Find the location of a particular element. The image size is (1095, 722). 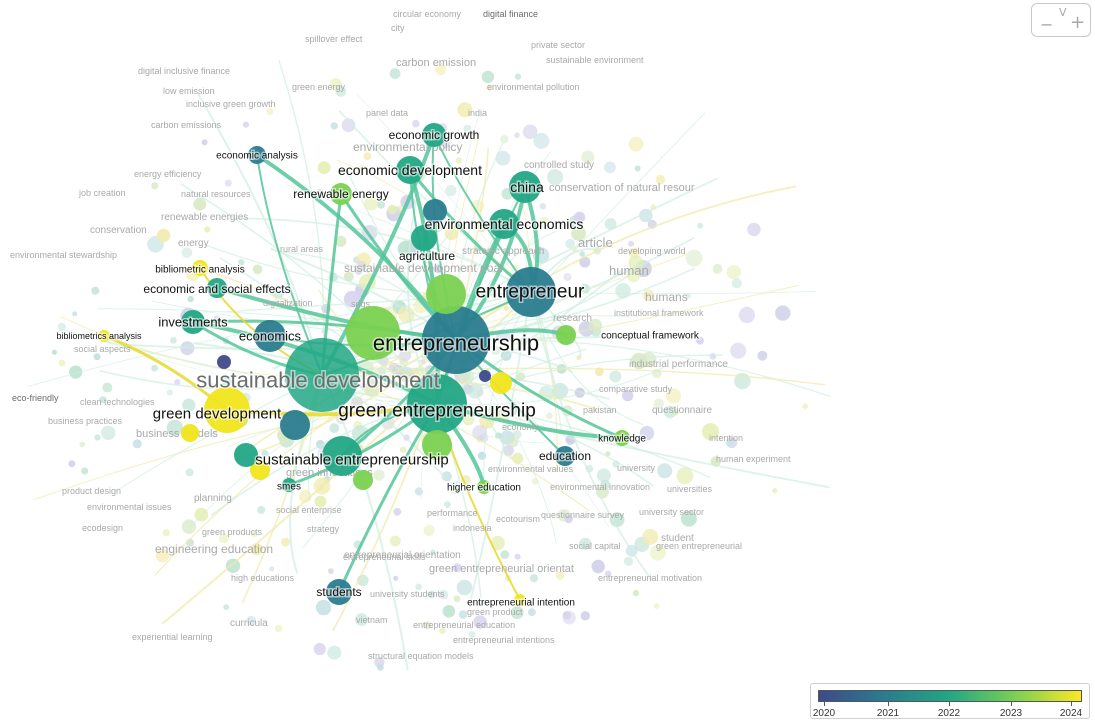

faded-keyword-label: environmental issues is located at coordinates (129, 507).